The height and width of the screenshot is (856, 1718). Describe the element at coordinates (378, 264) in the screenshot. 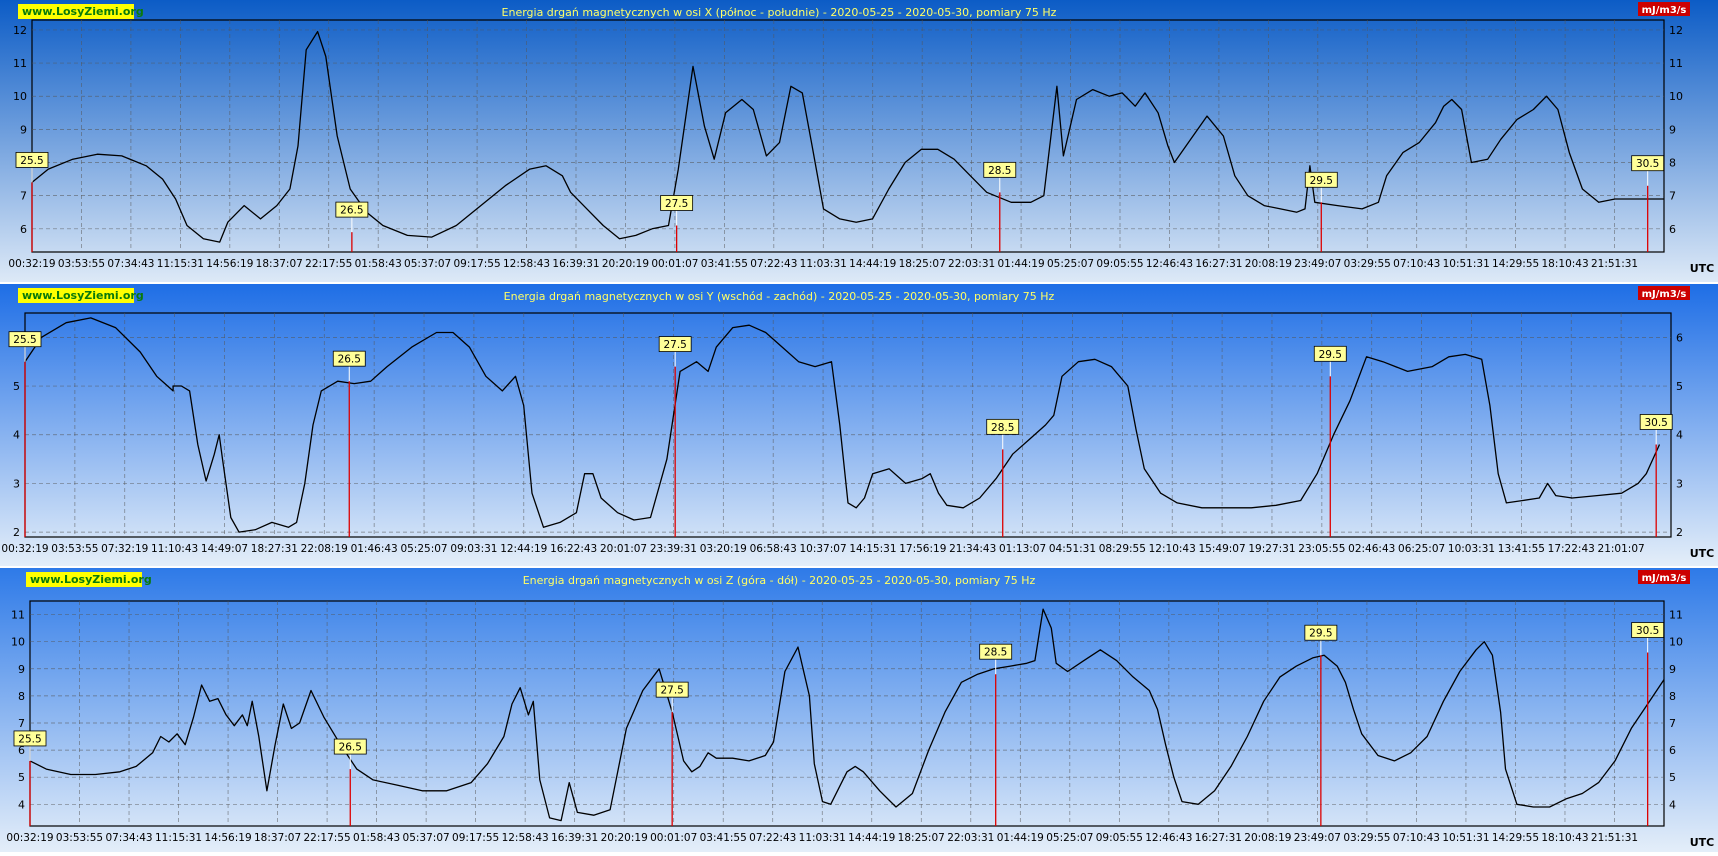

I see `x-tick-label: 01:58:43` at that location.